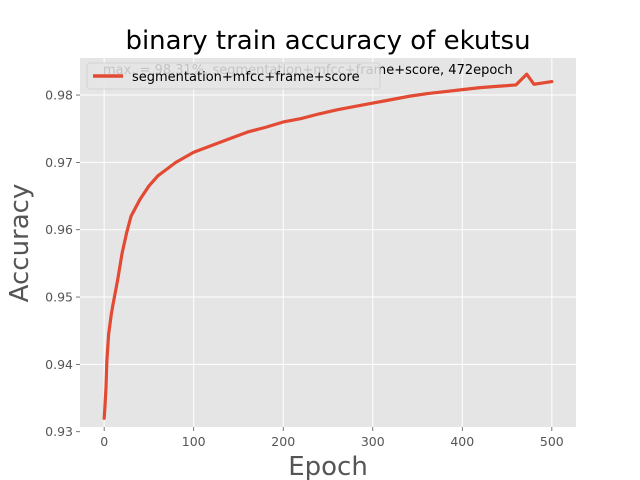 This screenshot has height=480, width=640. I want to click on x-axis-ticks: 0 100 200 300 400 500, so click(332, 438).